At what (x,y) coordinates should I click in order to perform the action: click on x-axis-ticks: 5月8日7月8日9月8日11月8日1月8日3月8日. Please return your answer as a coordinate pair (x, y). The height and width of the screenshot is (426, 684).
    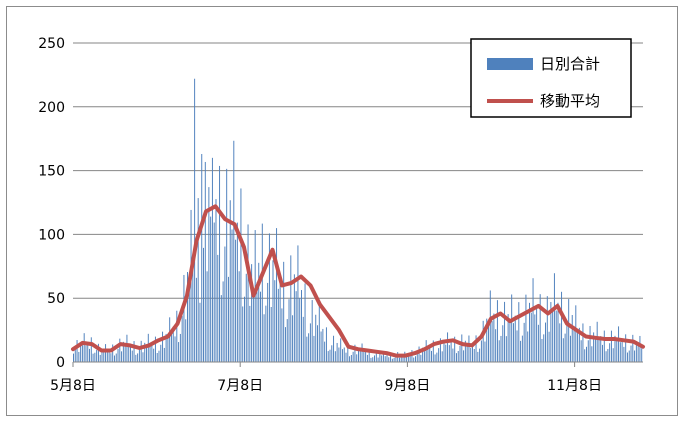
    Looking at the image, I should click on (326, 378).